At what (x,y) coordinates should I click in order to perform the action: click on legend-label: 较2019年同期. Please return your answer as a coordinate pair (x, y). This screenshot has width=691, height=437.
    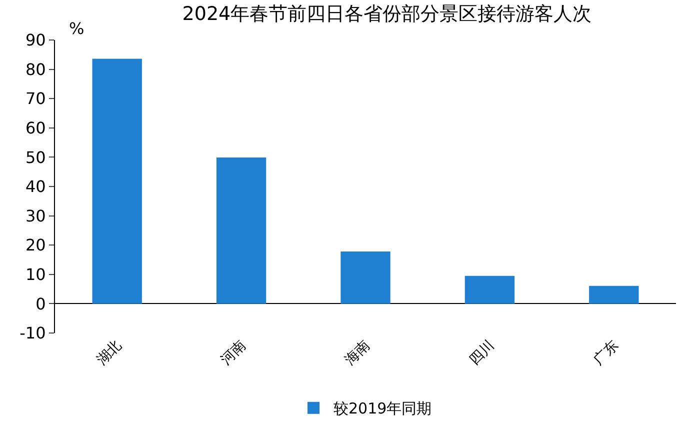
    Looking at the image, I should click on (383, 409).